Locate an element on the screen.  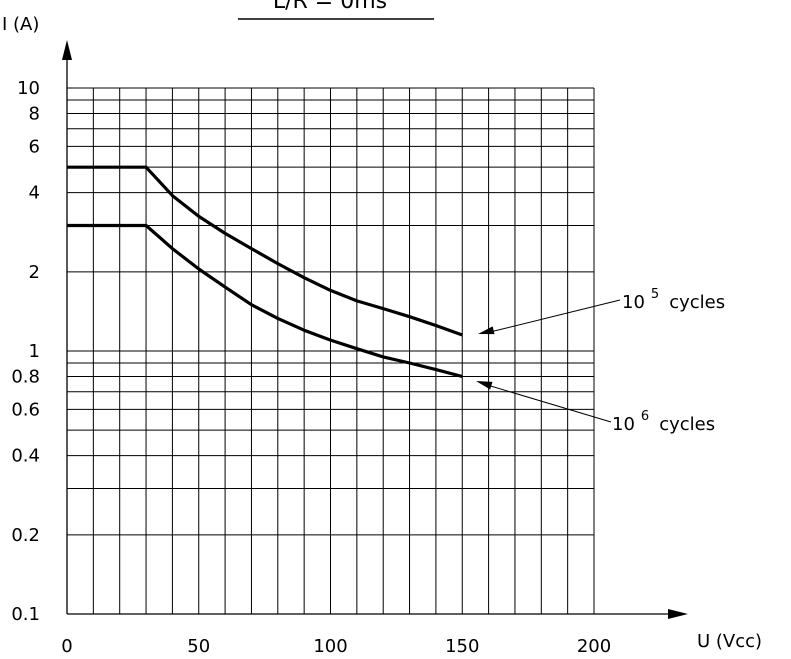
y-axis-arrow is located at coordinates (67, 50).